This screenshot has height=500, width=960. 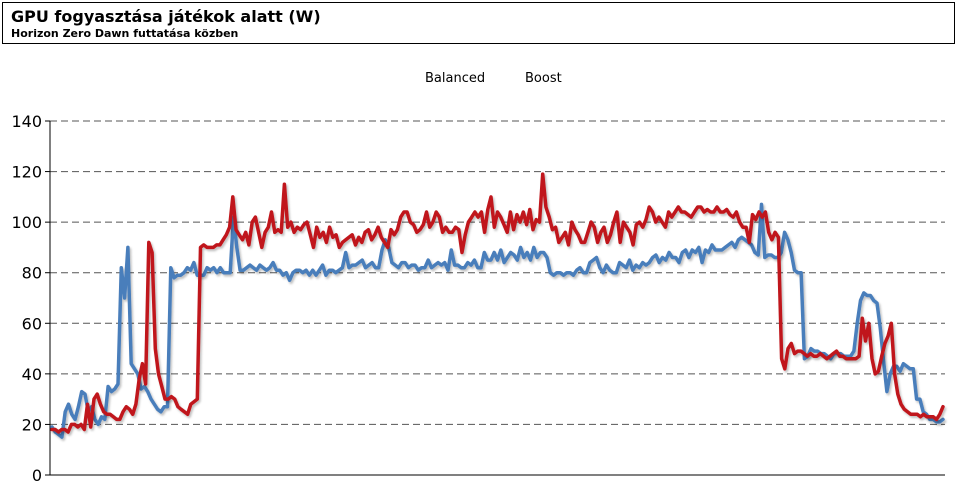 What do you see at coordinates (37, 475) in the screenshot?
I see `y-tick-label: 0` at bounding box center [37, 475].